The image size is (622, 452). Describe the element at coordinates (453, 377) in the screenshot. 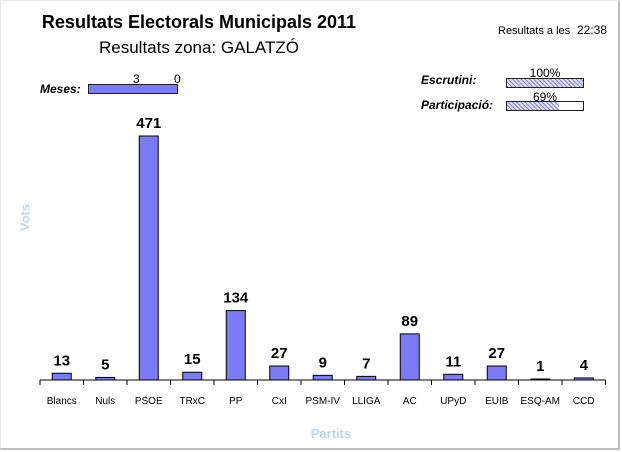

I see `bar-upyd` at that location.